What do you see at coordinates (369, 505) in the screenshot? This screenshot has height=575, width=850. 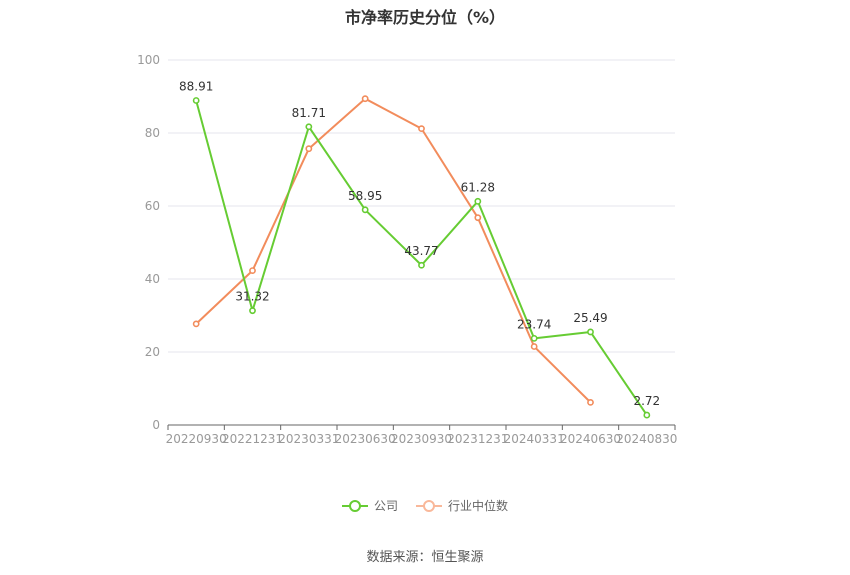 I see `legend-item-company: 公司` at bounding box center [369, 505].